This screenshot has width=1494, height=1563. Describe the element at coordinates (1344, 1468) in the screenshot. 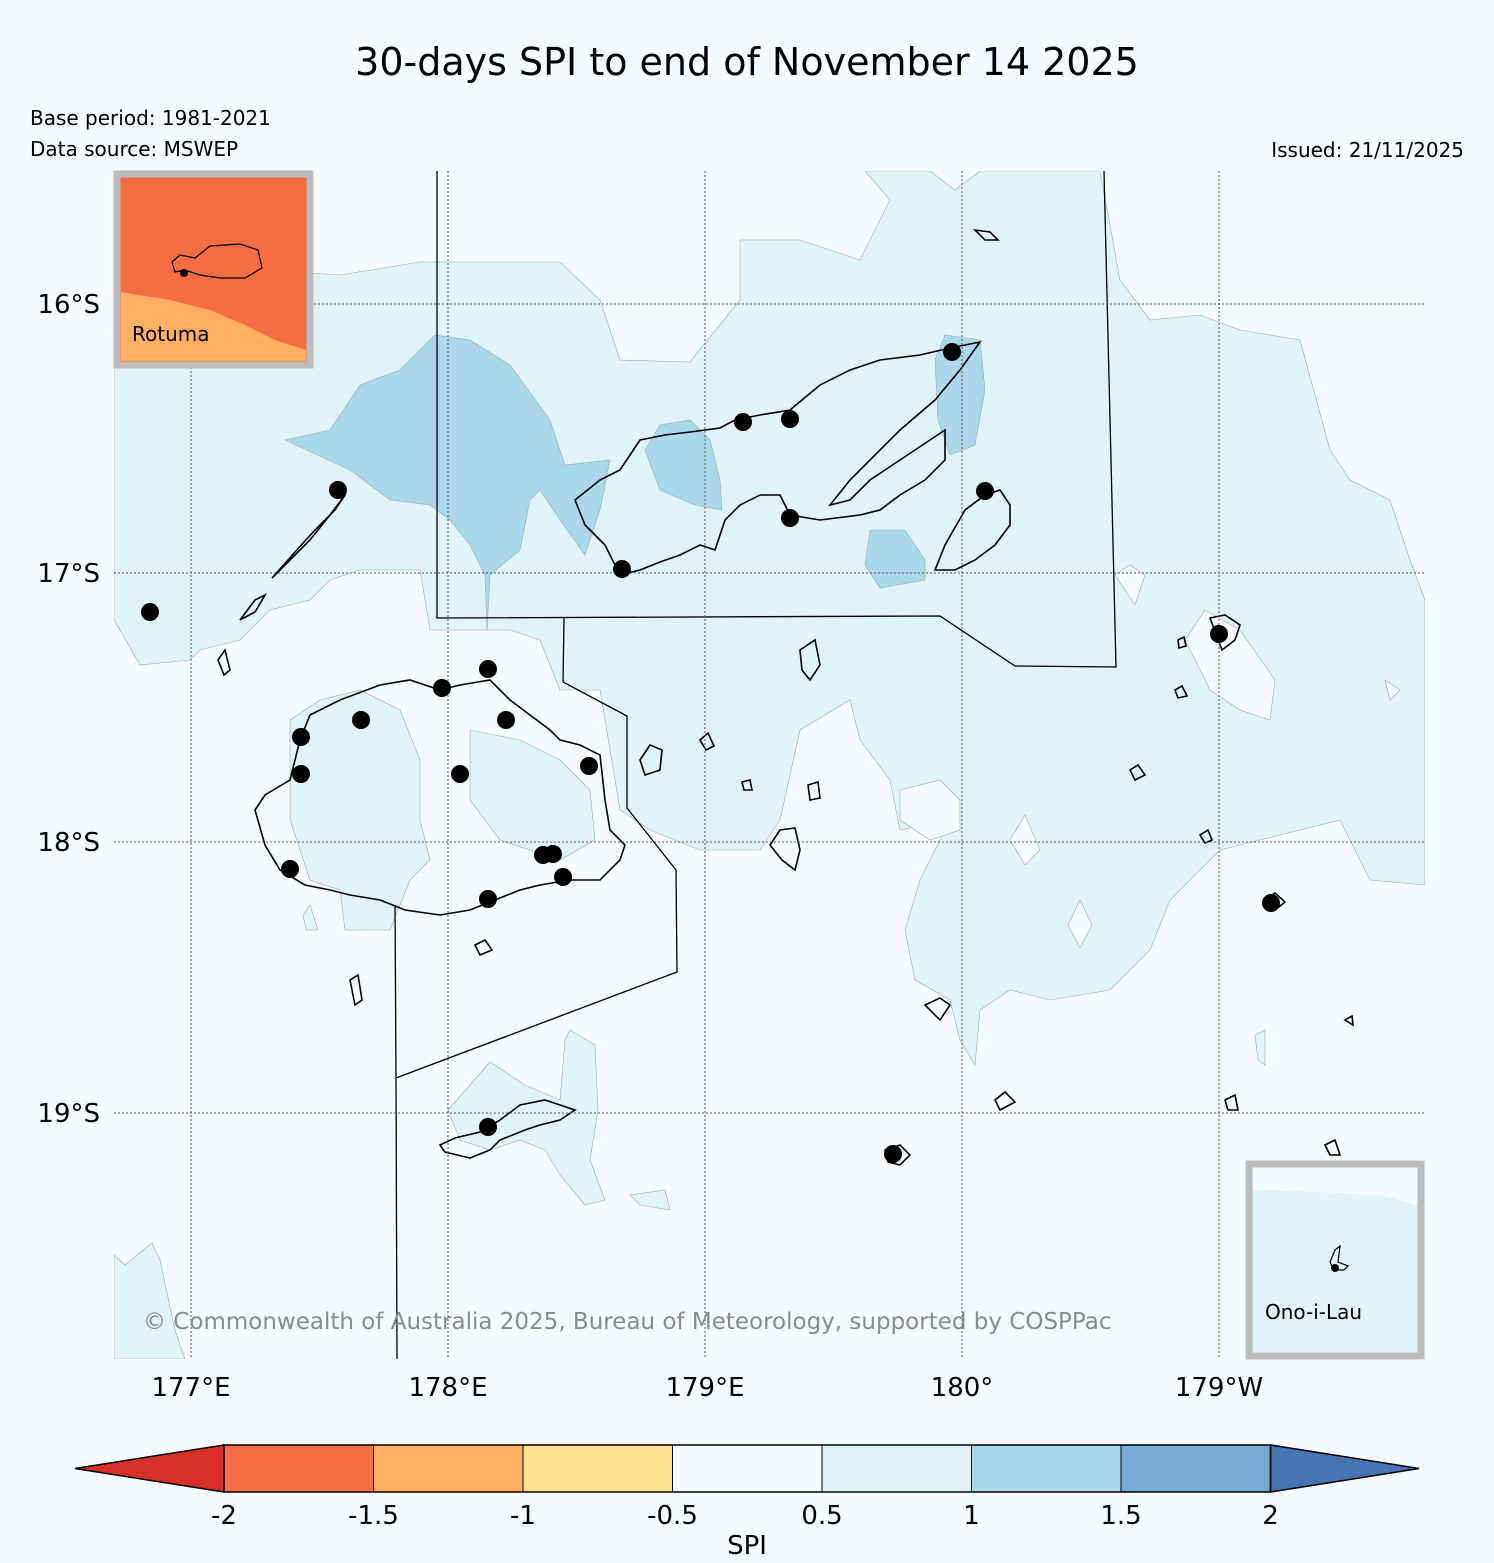

I see `colorbar-extend-high` at that location.